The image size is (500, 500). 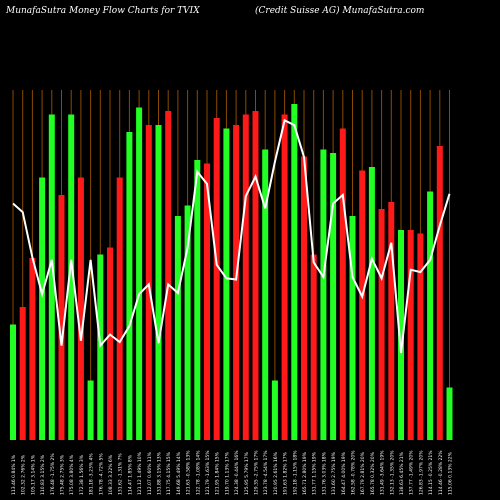 I want to click on x-tick-label: 165.71 2.80% 19%, so click(x=305, y=473).